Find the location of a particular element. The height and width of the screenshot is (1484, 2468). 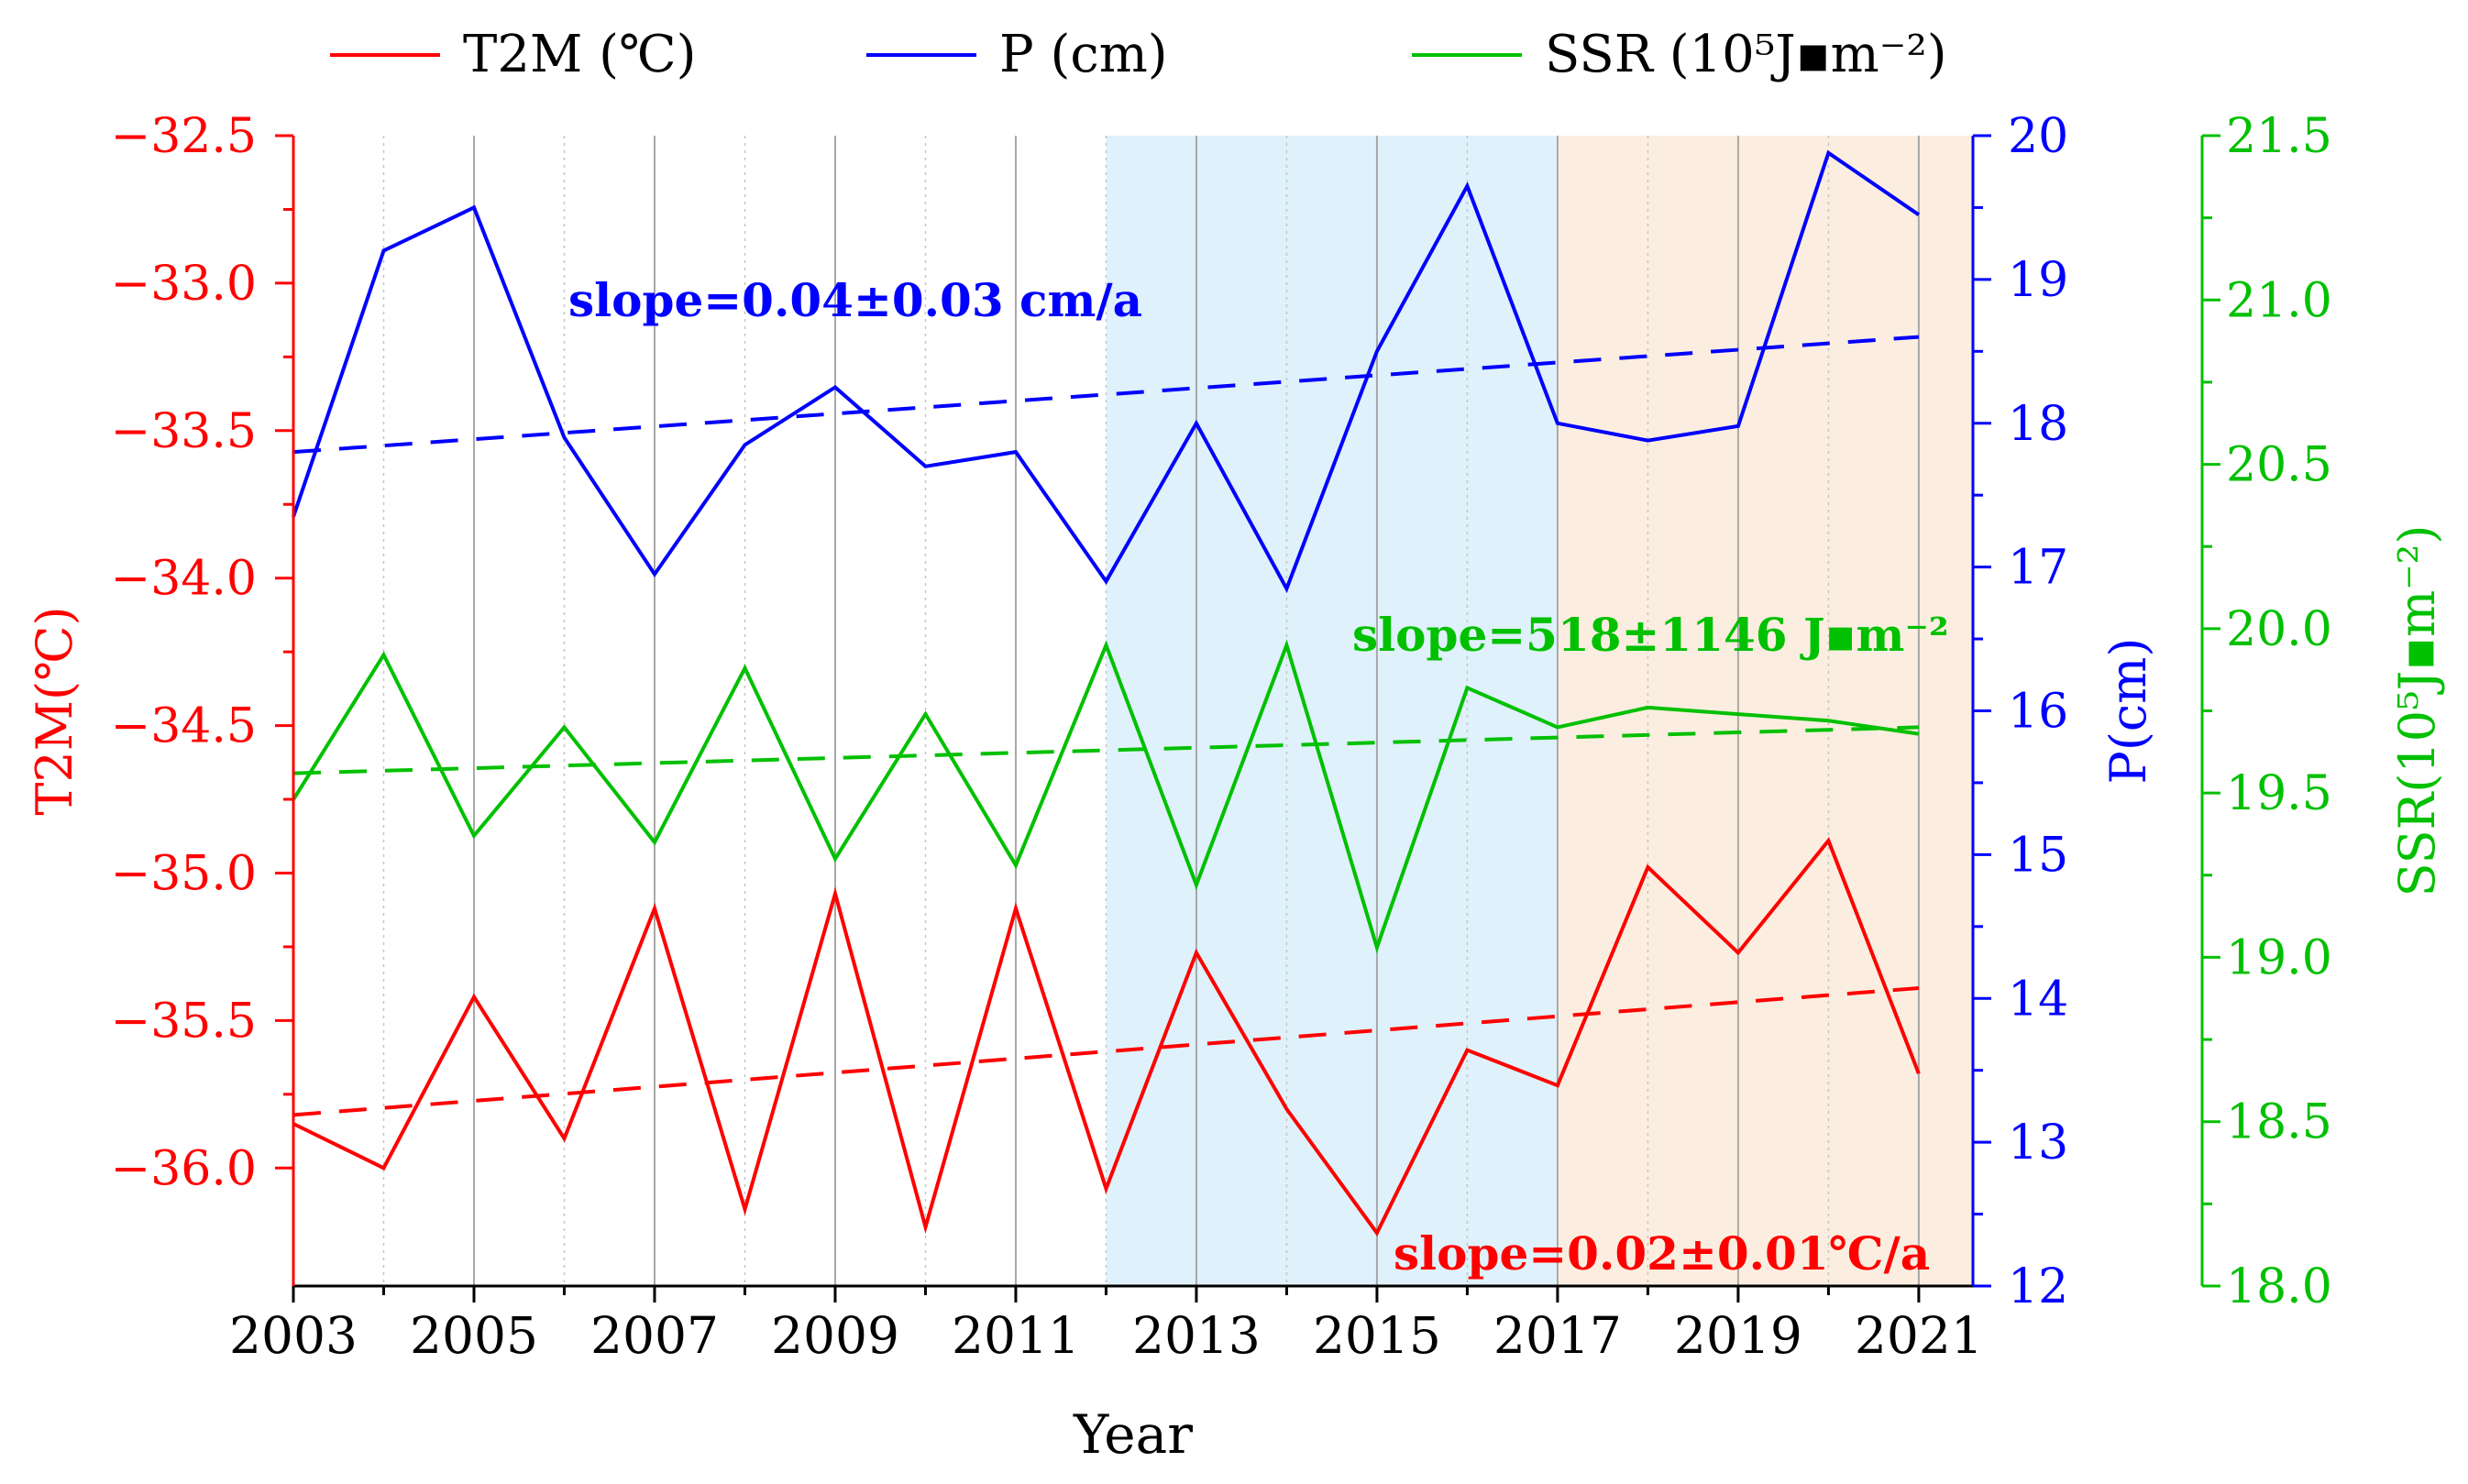

ssr-slope-label: slope=518±1146 J▪m⁻² is located at coordinates (1650, 635).